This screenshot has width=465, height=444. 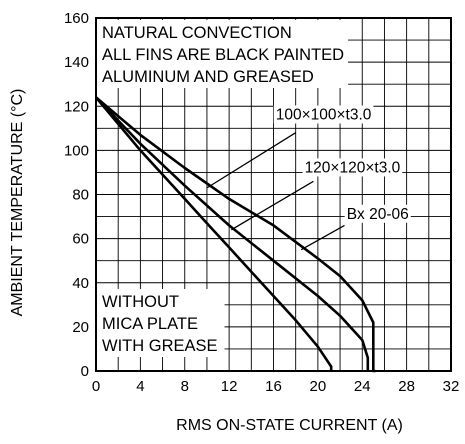 What do you see at coordinates (362, 386) in the screenshot?
I see `x-tick-label: 24` at bounding box center [362, 386].